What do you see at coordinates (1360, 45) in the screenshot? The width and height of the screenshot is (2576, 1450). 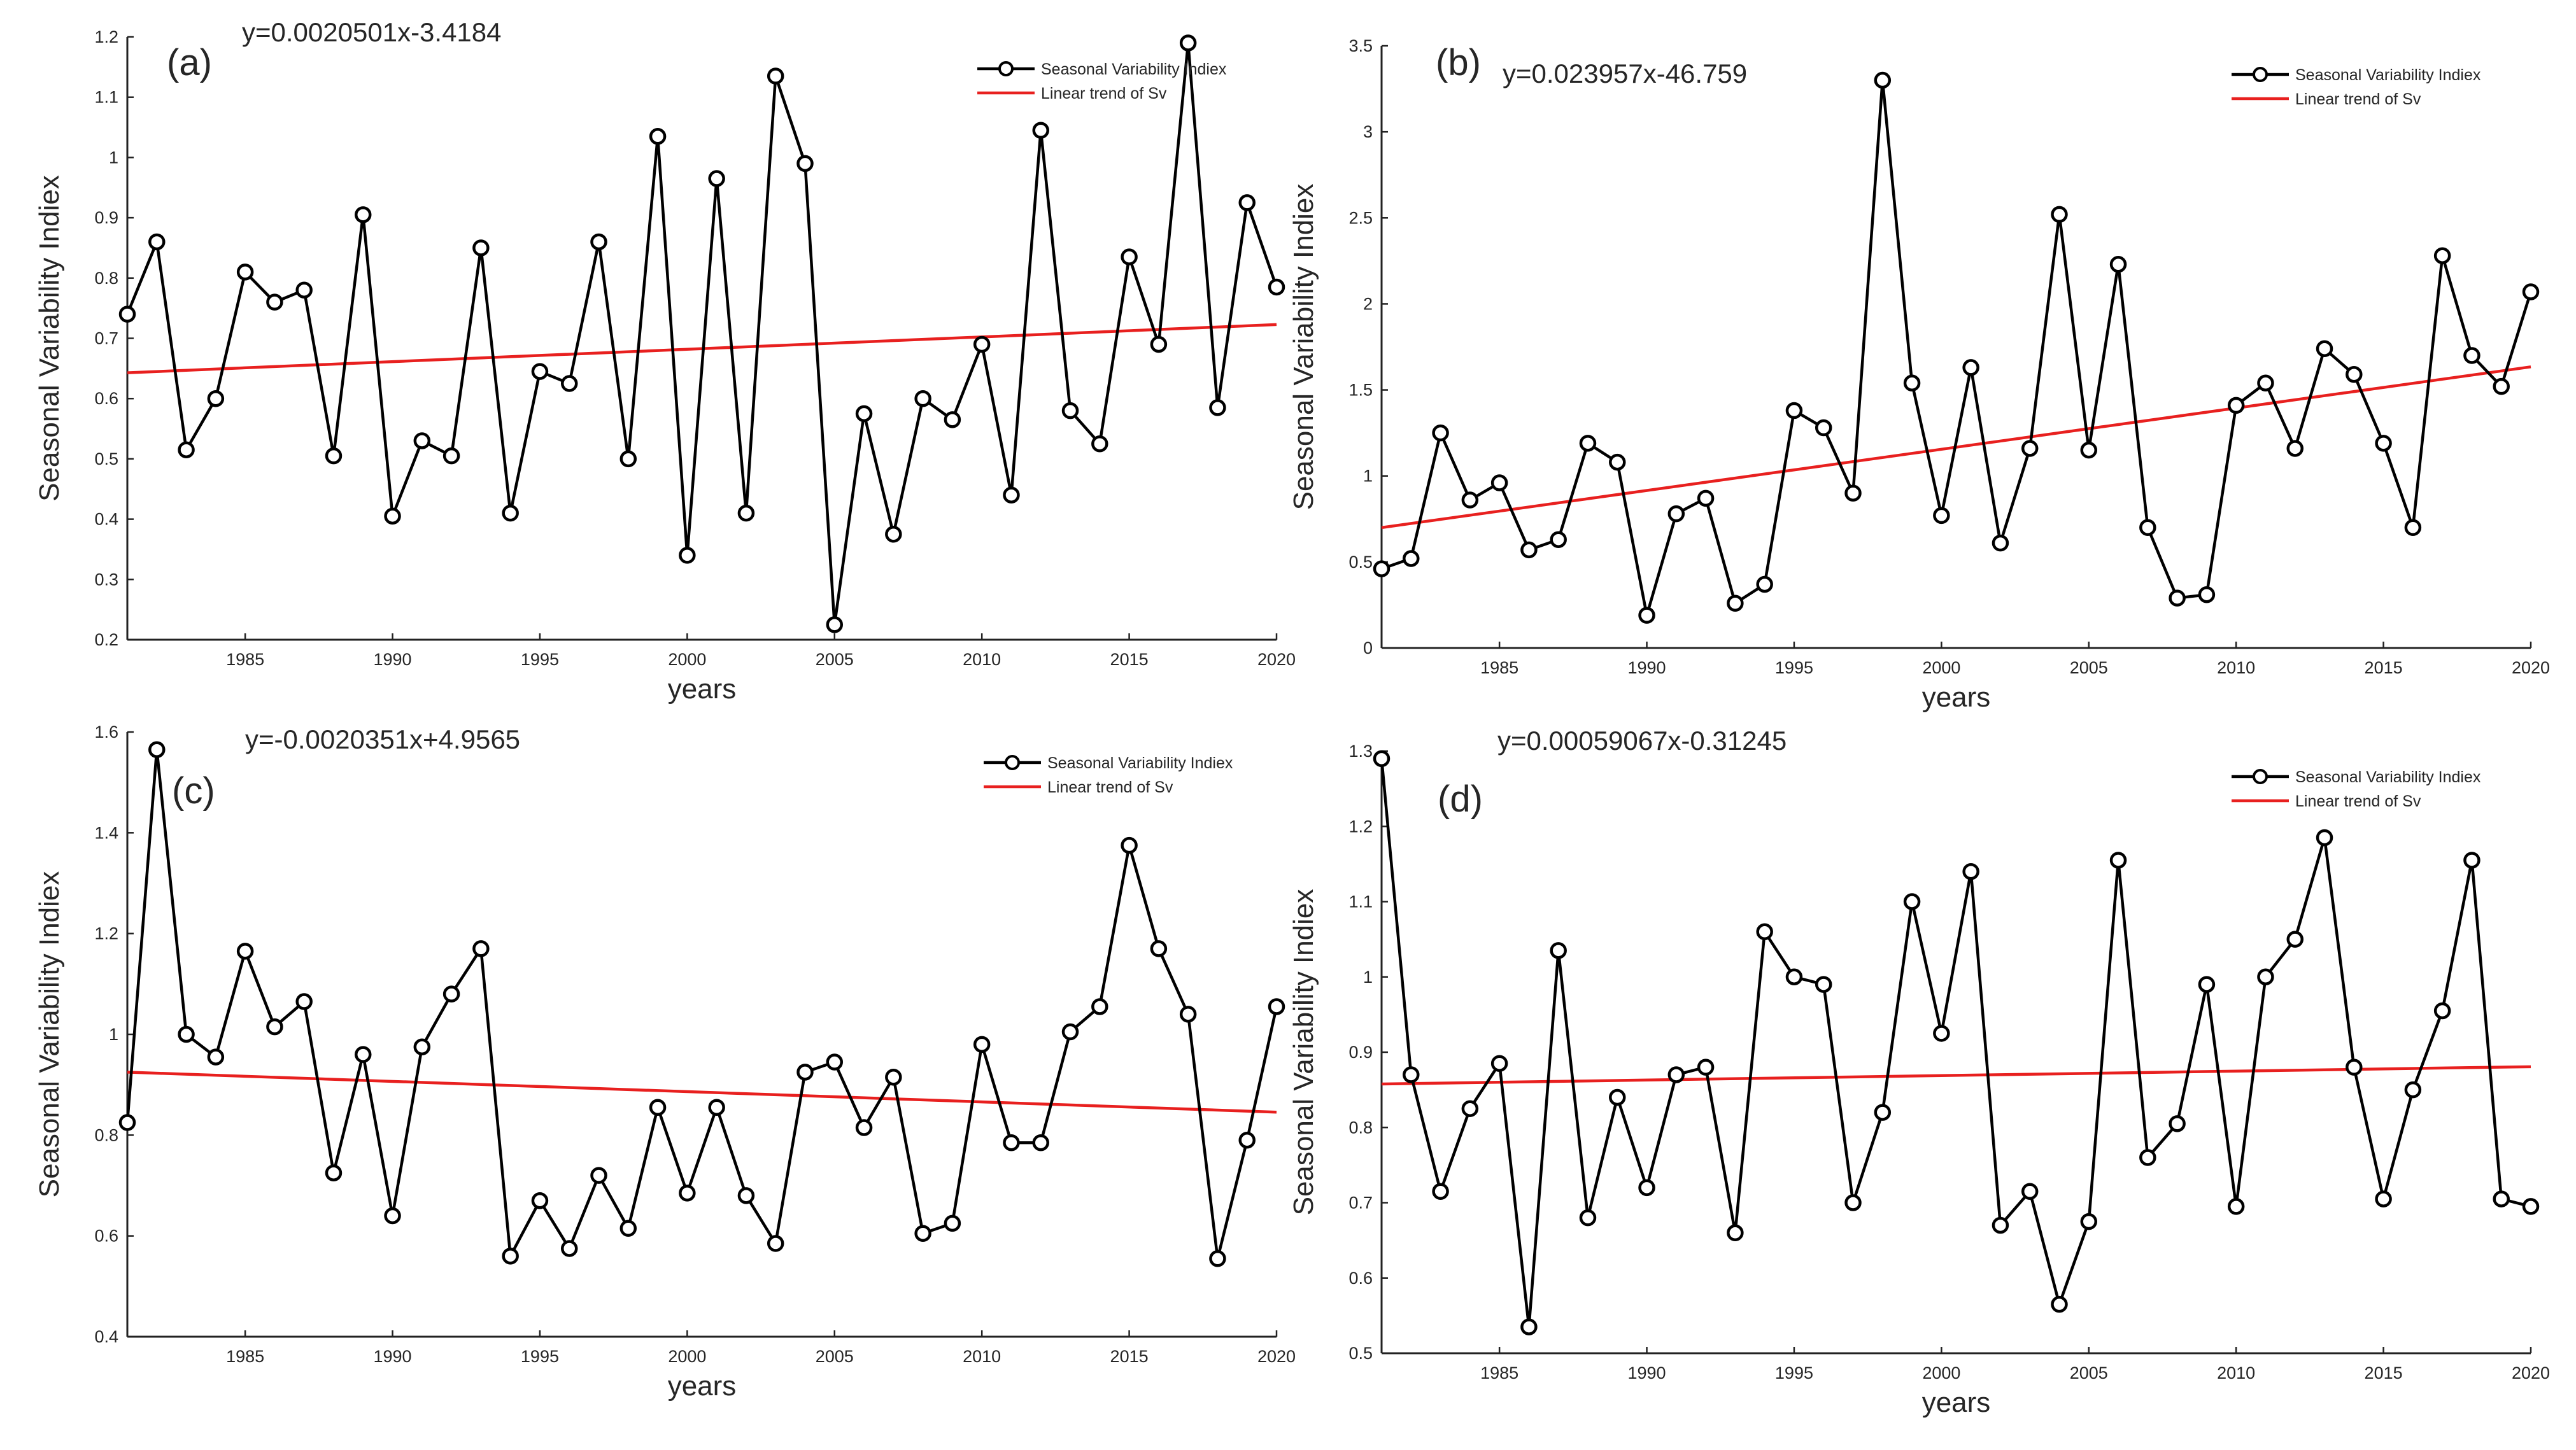 I see `y-tick-label: 3.5` at bounding box center [1360, 45].